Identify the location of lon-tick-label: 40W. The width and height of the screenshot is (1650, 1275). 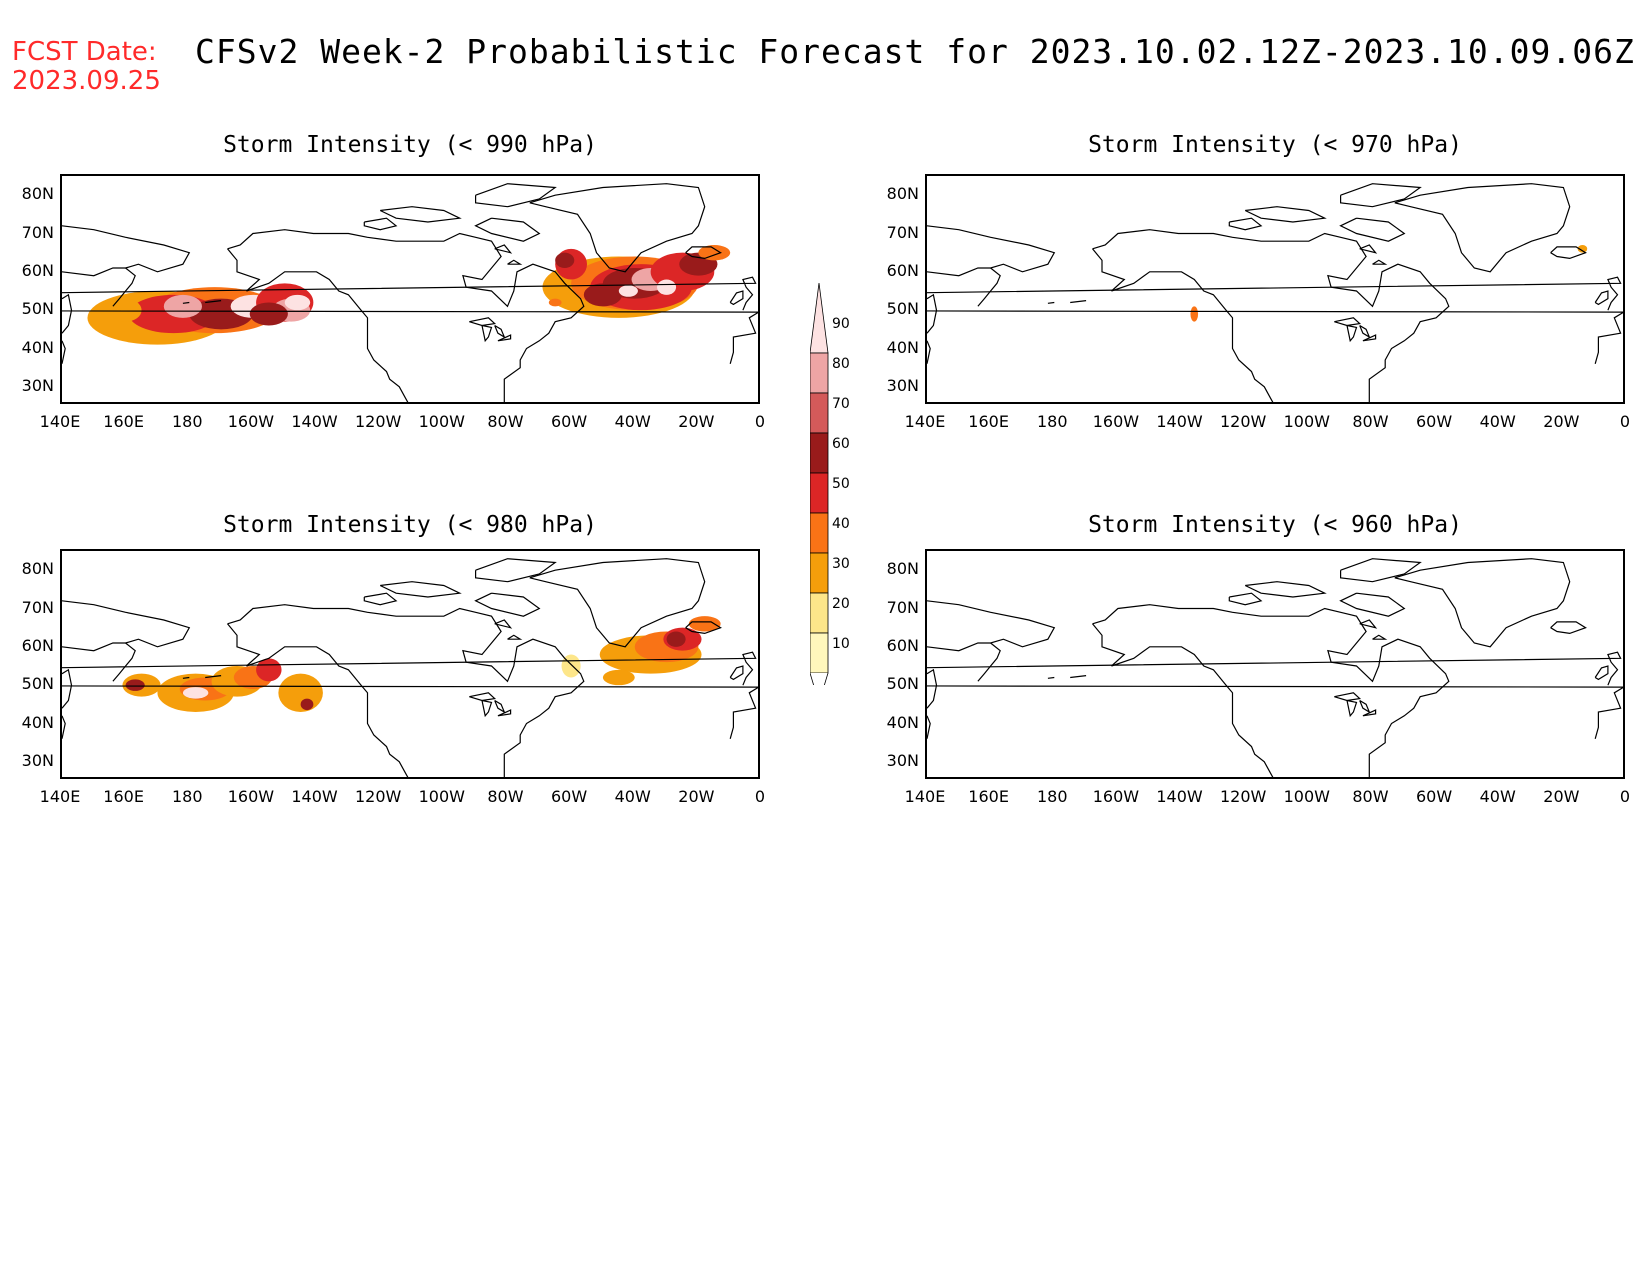
(632, 796).